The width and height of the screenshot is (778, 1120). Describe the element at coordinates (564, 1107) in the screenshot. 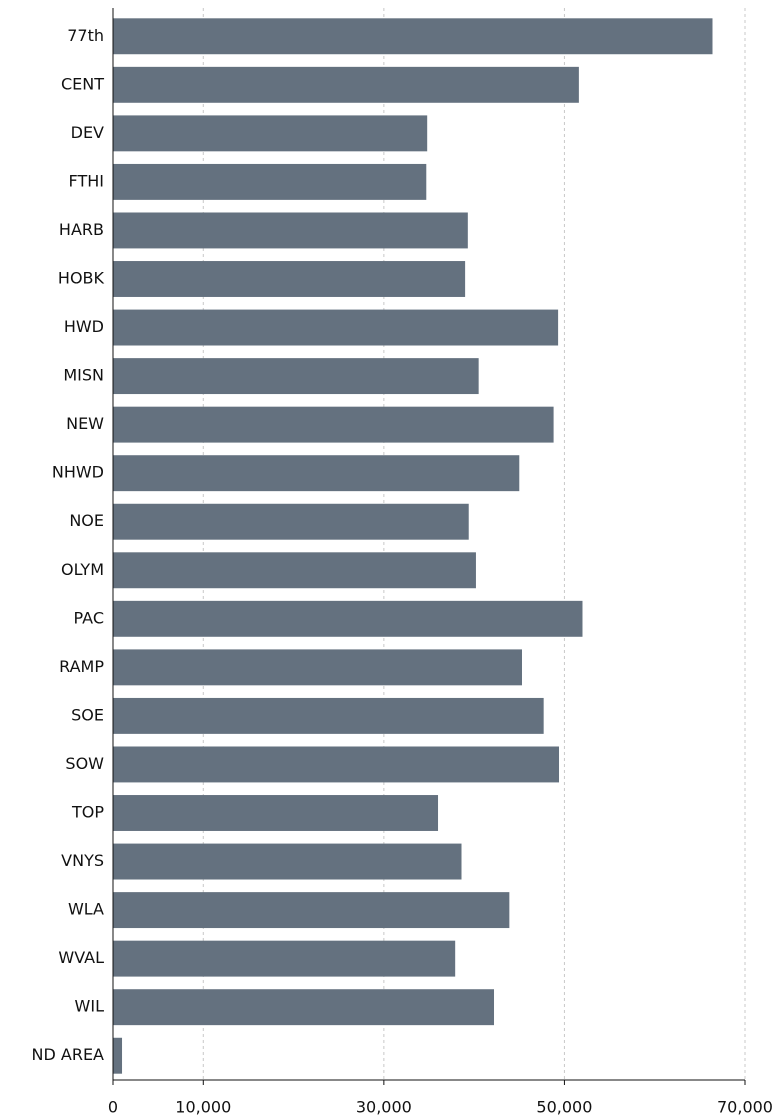

I see `x-tick-label: 50,000` at that location.